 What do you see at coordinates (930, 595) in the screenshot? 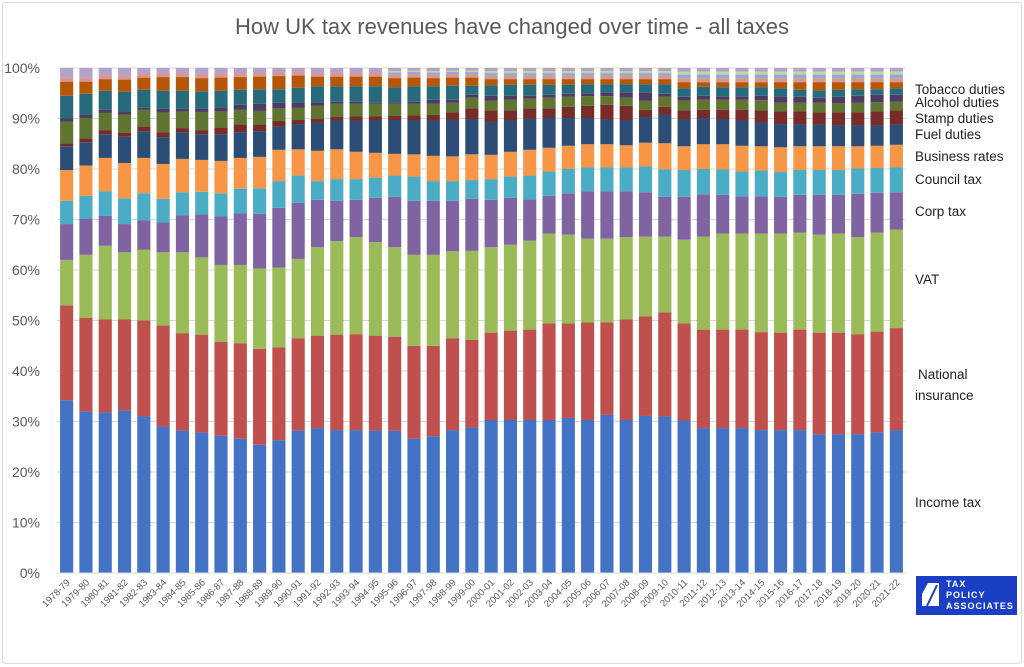
I see `logo-mark-icon` at bounding box center [930, 595].